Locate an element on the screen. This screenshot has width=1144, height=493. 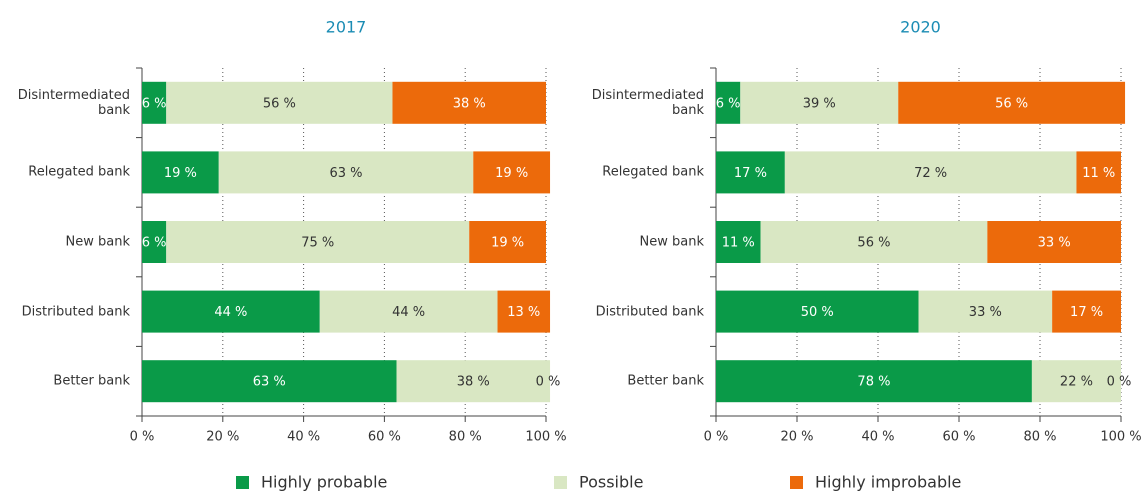
value-label: 75 % is located at coordinates (317, 243).